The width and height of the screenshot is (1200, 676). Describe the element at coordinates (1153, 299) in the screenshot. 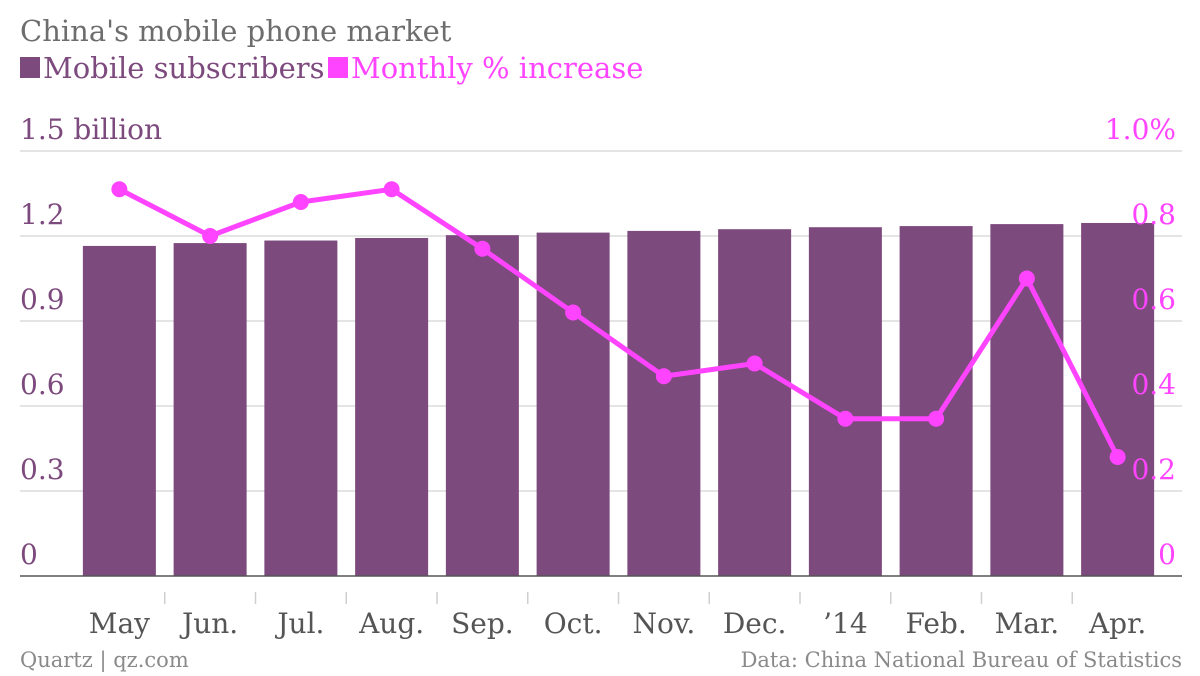

I see `y-right-tick: 0.6` at that location.